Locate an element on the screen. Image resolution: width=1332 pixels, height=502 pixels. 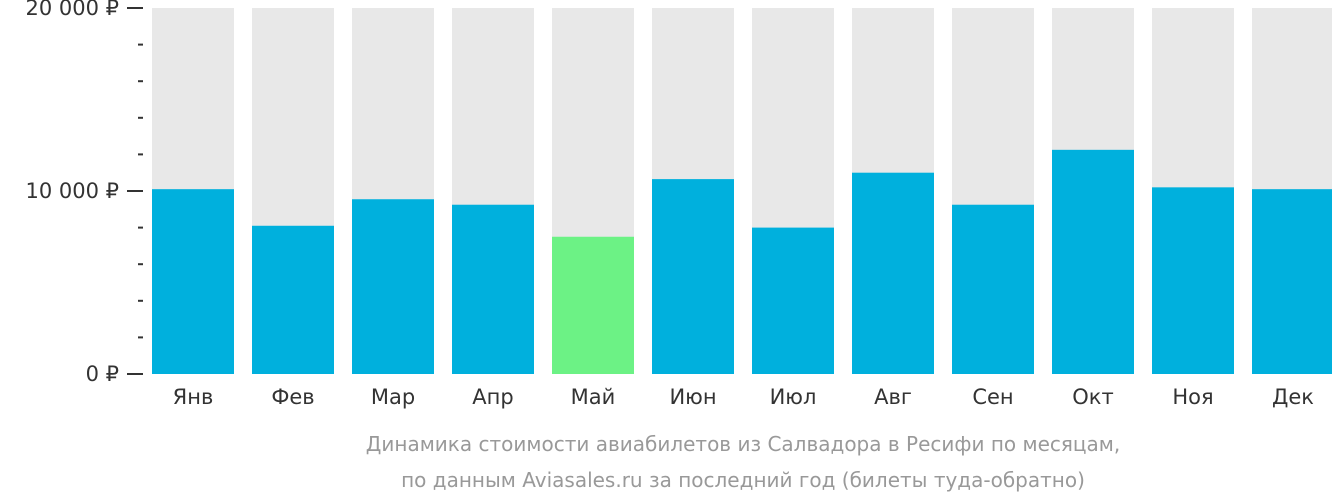
y-axis-tick-label: 20 000 ₽ is located at coordinates (72, 10).